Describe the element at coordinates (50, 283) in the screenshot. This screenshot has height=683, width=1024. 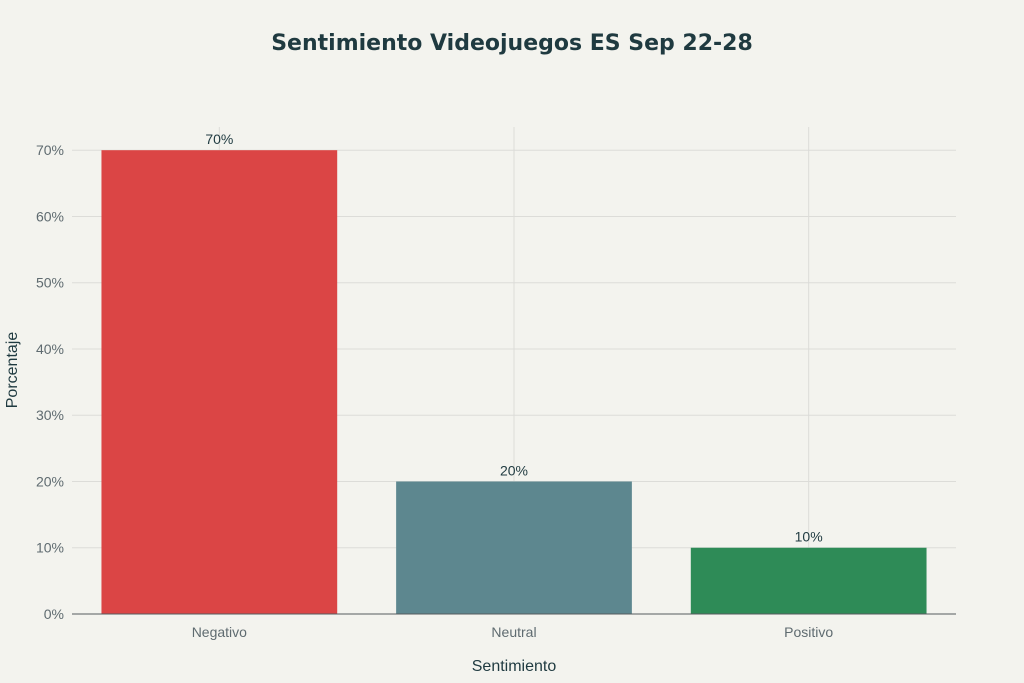
I see `y-tick-label: 50%` at that location.